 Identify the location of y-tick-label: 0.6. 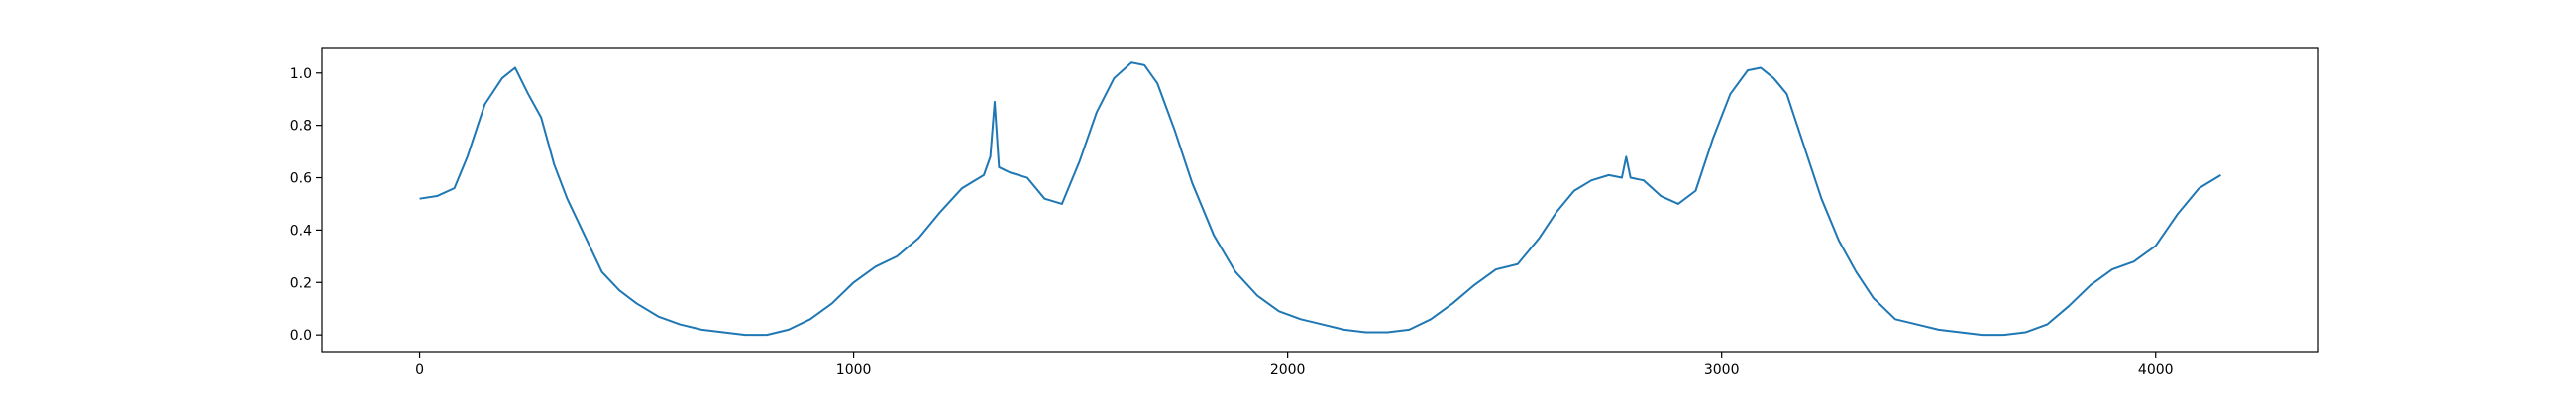
(301, 179).